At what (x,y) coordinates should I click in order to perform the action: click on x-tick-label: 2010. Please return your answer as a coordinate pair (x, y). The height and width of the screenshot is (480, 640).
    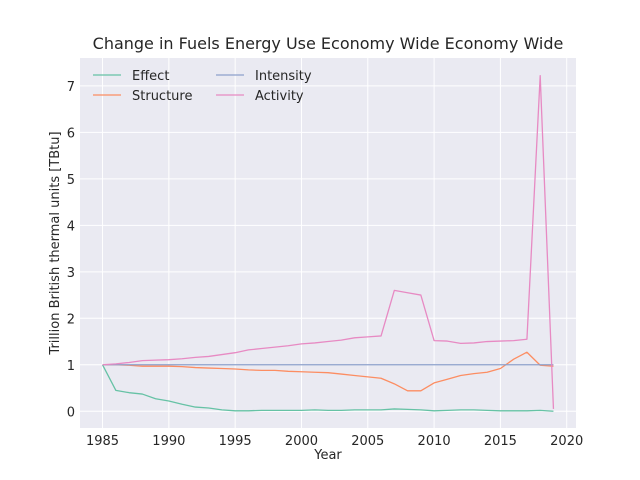
    Looking at the image, I should click on (434, 441).